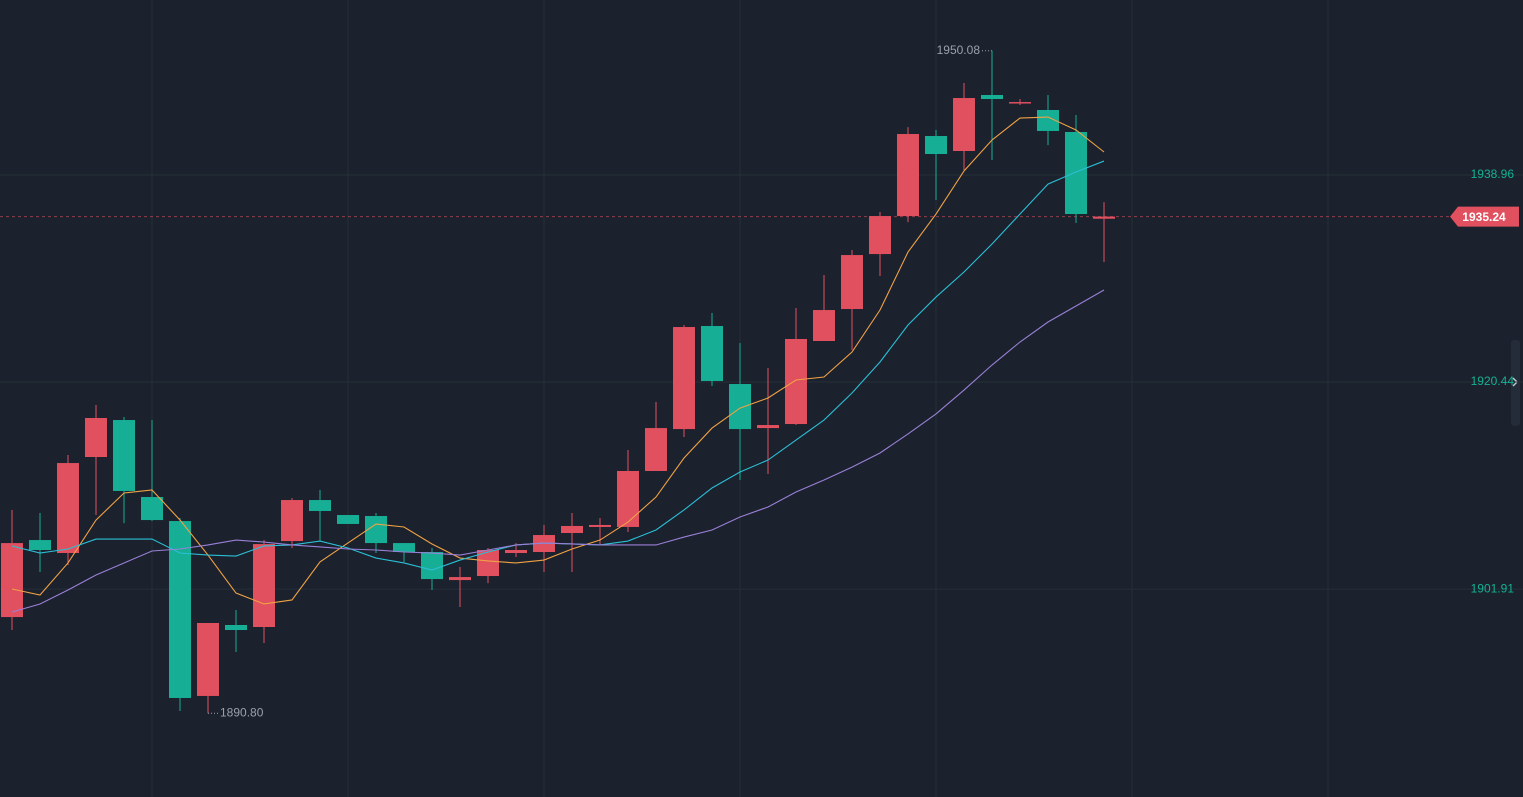  Describe the element at coordinates (959, 50) in the screenshot. I see `high-label: 1950.08` at that location.